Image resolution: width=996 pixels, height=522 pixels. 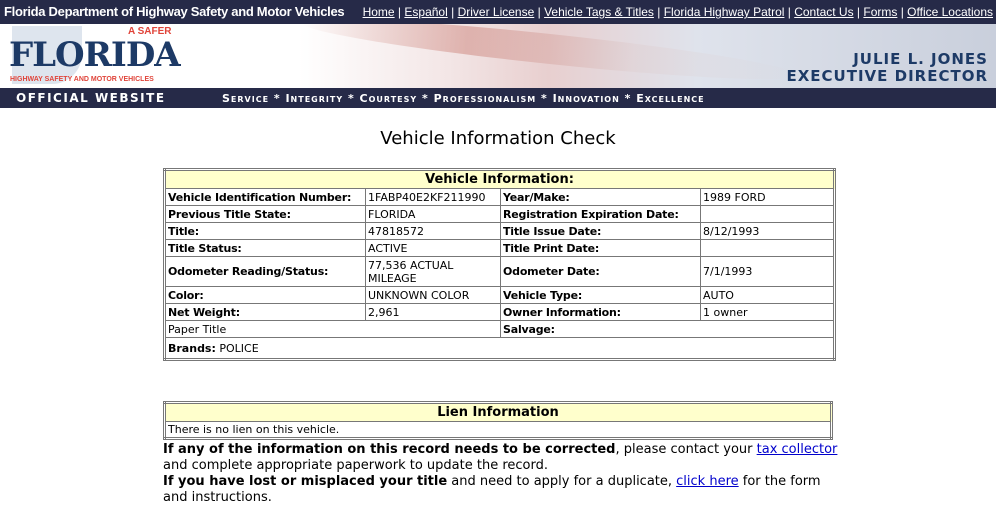 What do you see at coordinates (150, 31) in the screenshot?
I see `logo-tagline: A SAFER` at bounding box center [150, 31].